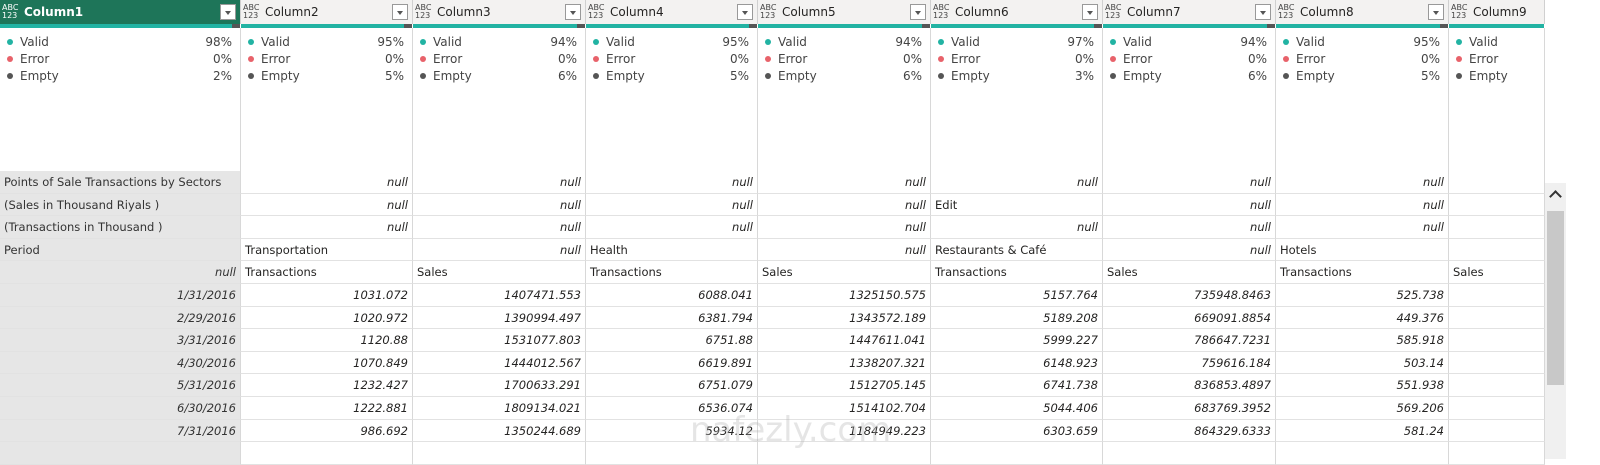 The image size is (1600, 465). What do you see at coordinates (1362, 250) in the screenshot?
I see `table-cell: Hotels` at bounding box center [1362, 250].